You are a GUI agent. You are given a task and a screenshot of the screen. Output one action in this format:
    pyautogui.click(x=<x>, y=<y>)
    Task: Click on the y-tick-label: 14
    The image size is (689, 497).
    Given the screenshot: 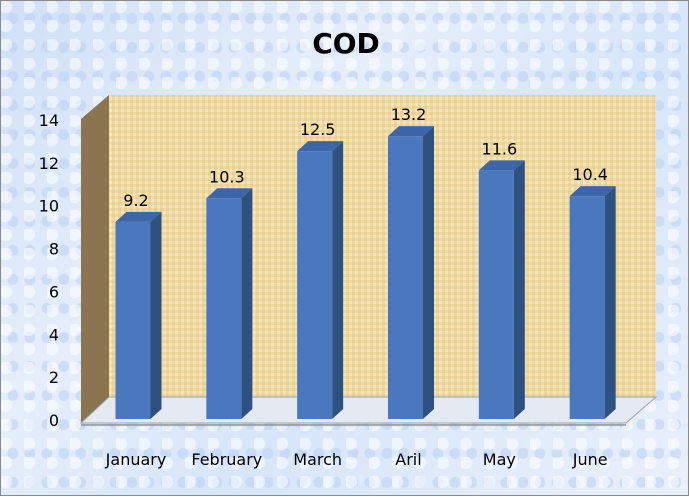 What is the action you would take?
    pyautogui.click(x=49, y=120)
    